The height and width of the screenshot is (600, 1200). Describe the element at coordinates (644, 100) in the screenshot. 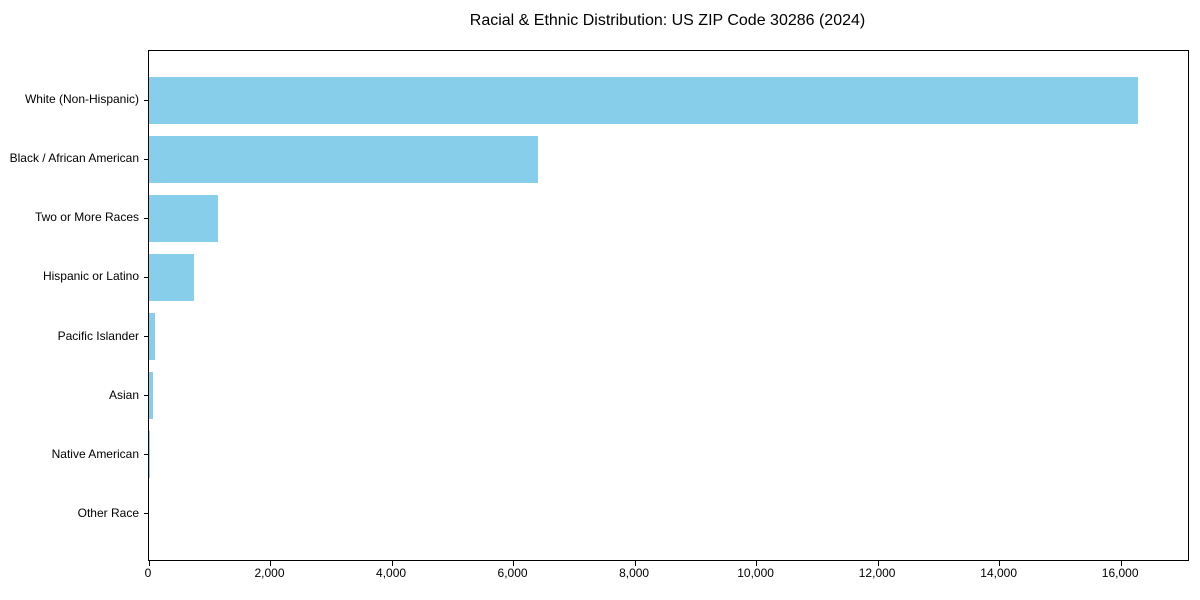

I see `bar-white-non-hispanic` at that location.